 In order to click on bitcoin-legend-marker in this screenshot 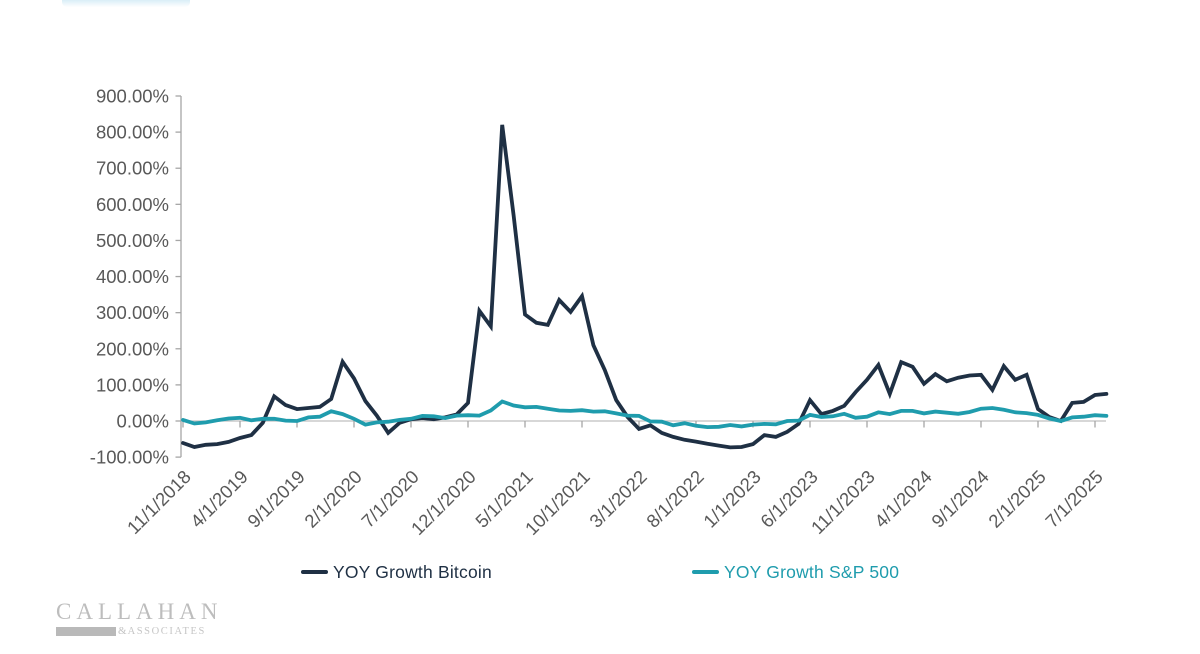, I will do `click(314, 572)`.